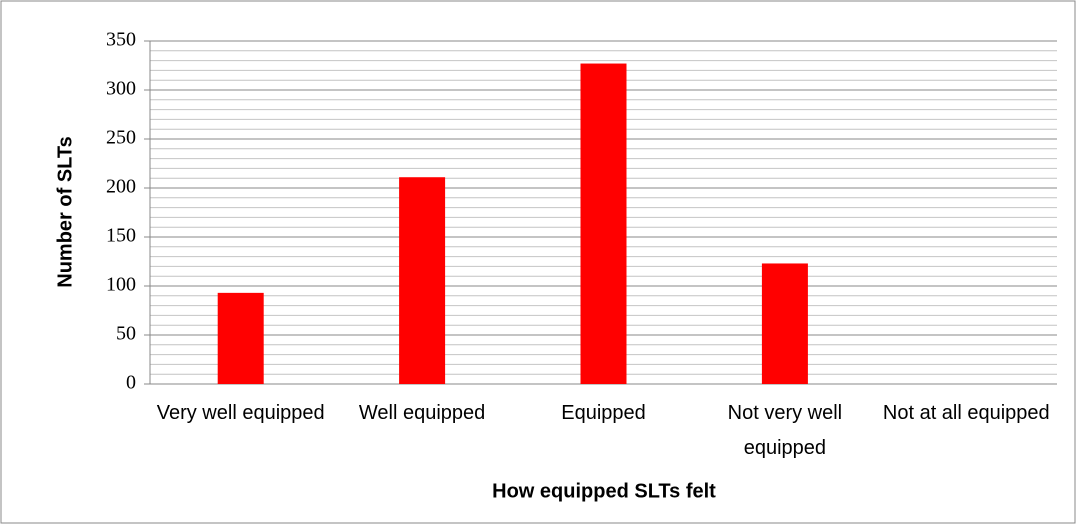 This screenshot has height=525, width=1077. What do you see at coordinates (121, 89) in the screenshot?
I see `y-tick-label: 300` at bounding box center [121, 89].